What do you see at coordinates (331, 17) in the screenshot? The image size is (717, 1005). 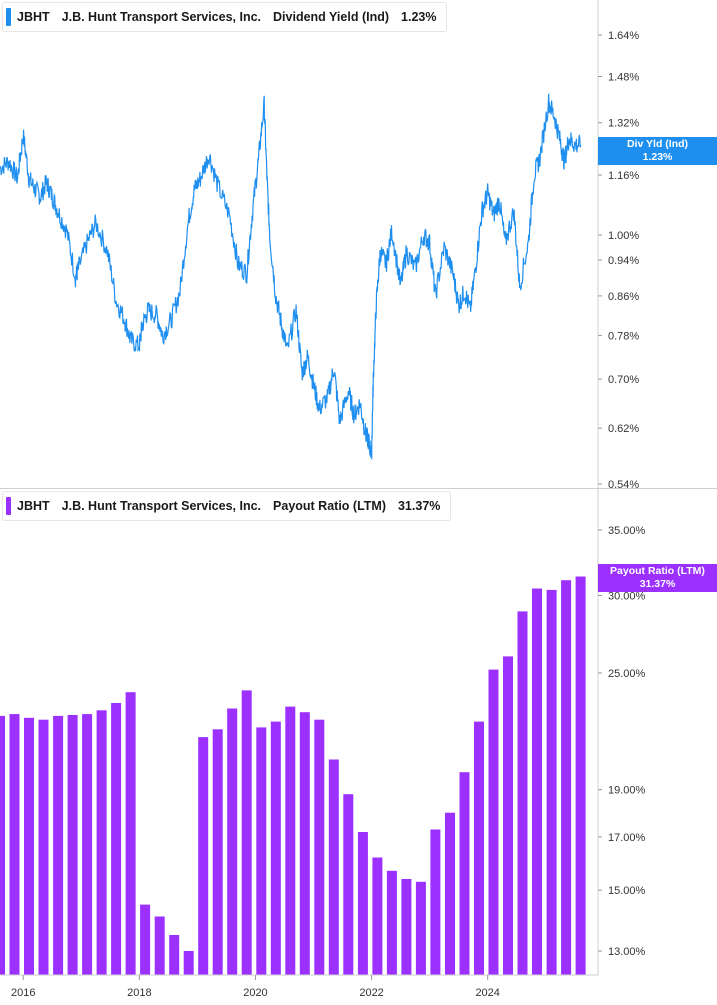 I see `yield-legend-metric: Dividend Yield (Ind)` at bounding box center [331, 17].